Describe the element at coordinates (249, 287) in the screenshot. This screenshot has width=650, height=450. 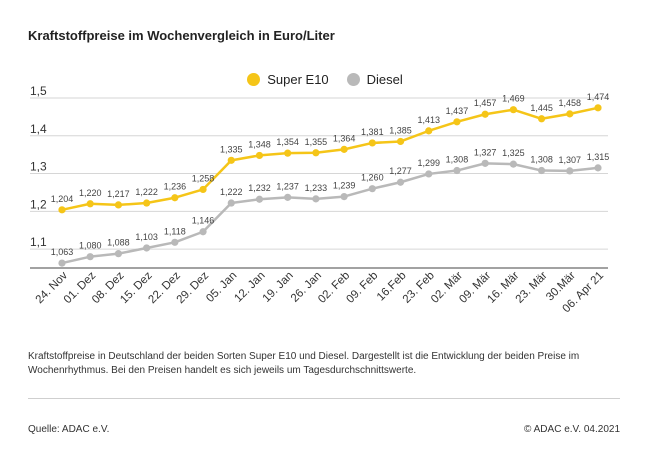
I see `x-tick-label: 12. Jan` at that location.